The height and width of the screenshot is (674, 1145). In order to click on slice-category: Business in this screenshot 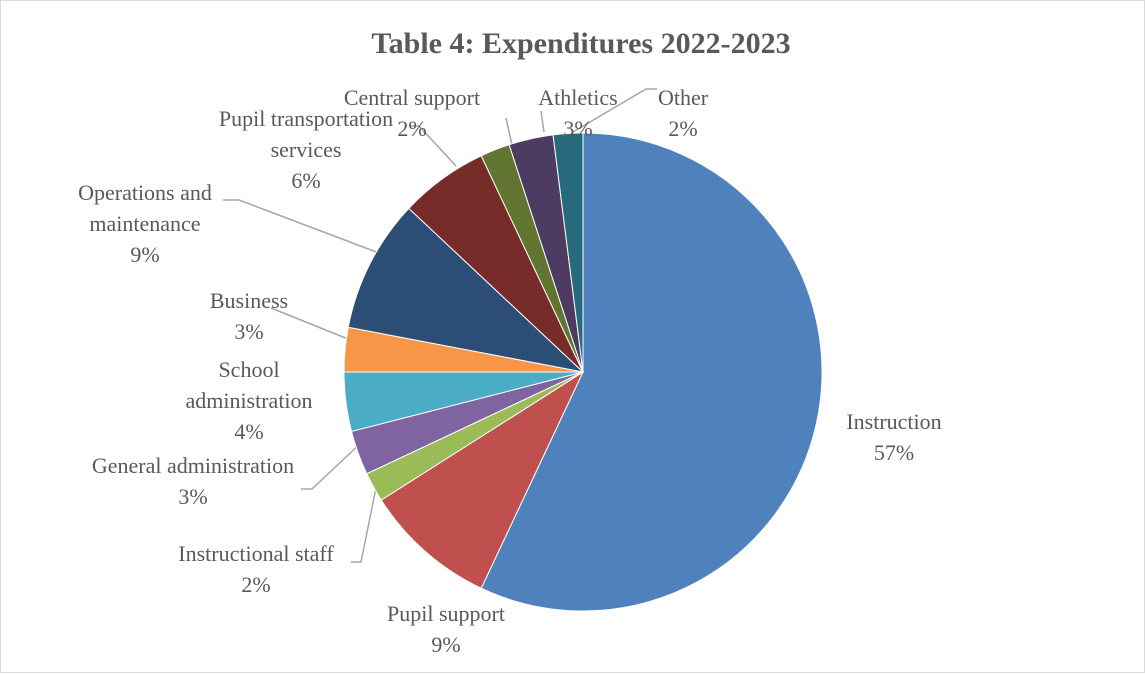, I will do `click(249, 300)`.